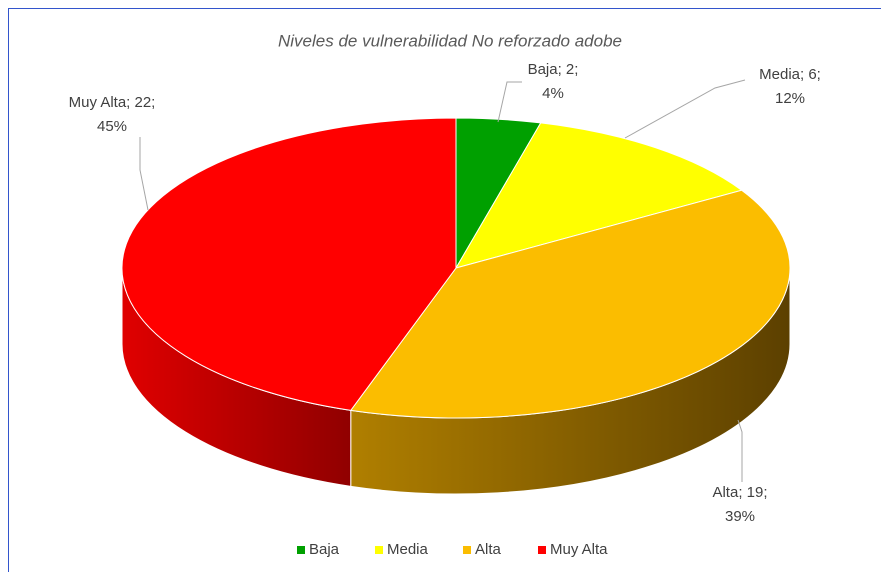  Describe the element at coordinates (740, 516) in the screenshot. I see `data-label: 39%` at that location.